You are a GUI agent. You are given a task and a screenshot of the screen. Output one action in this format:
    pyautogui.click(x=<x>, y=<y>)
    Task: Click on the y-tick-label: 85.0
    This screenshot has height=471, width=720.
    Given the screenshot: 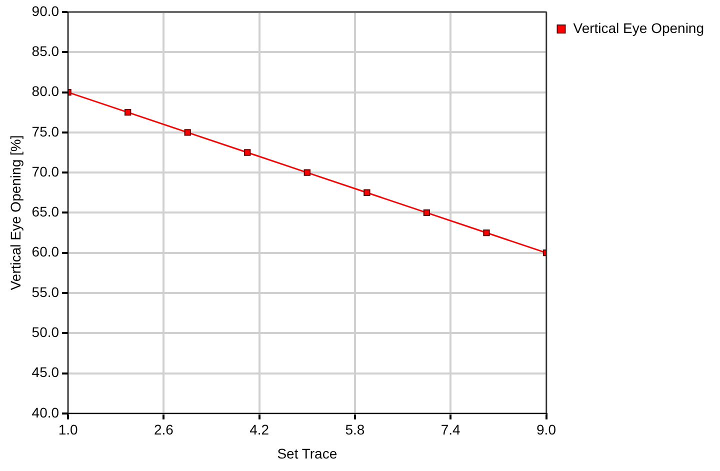 What is the action you would take?
    pyautogui.click(x=46, y=51)
    